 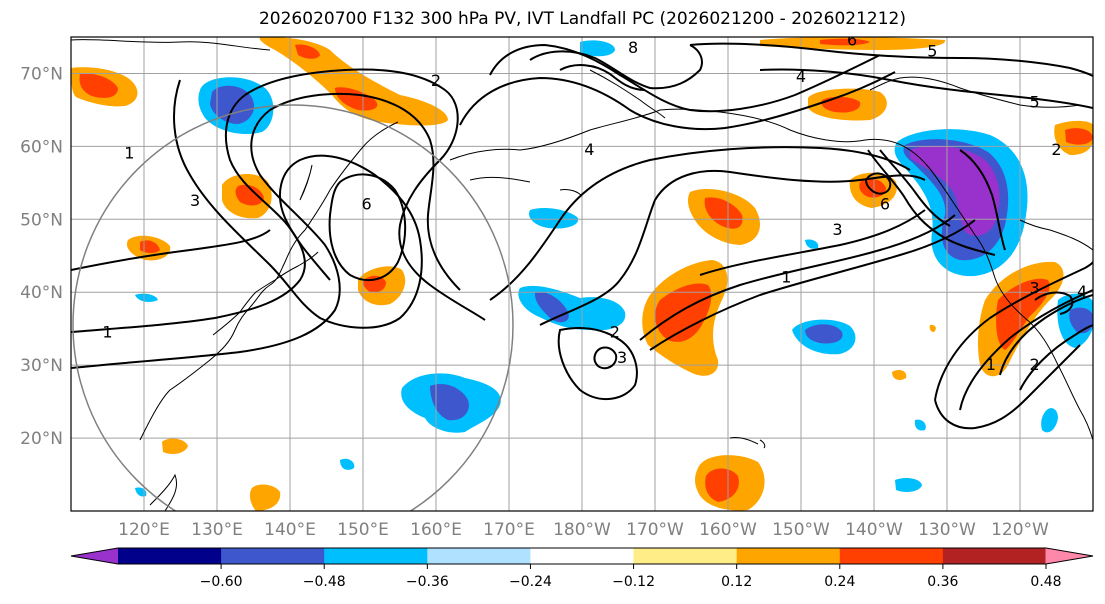 I want to click on colorbar-outline, so click(x=582, y=556).